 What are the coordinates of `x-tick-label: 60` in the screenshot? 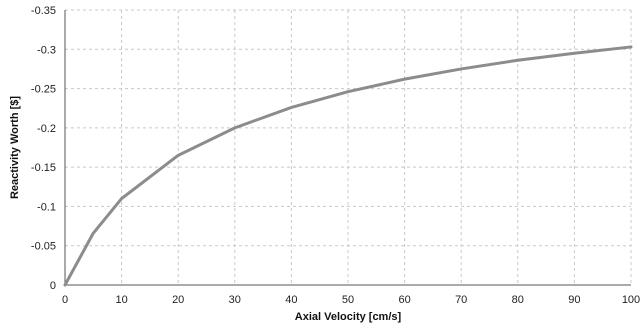 It's located at (404, 300).